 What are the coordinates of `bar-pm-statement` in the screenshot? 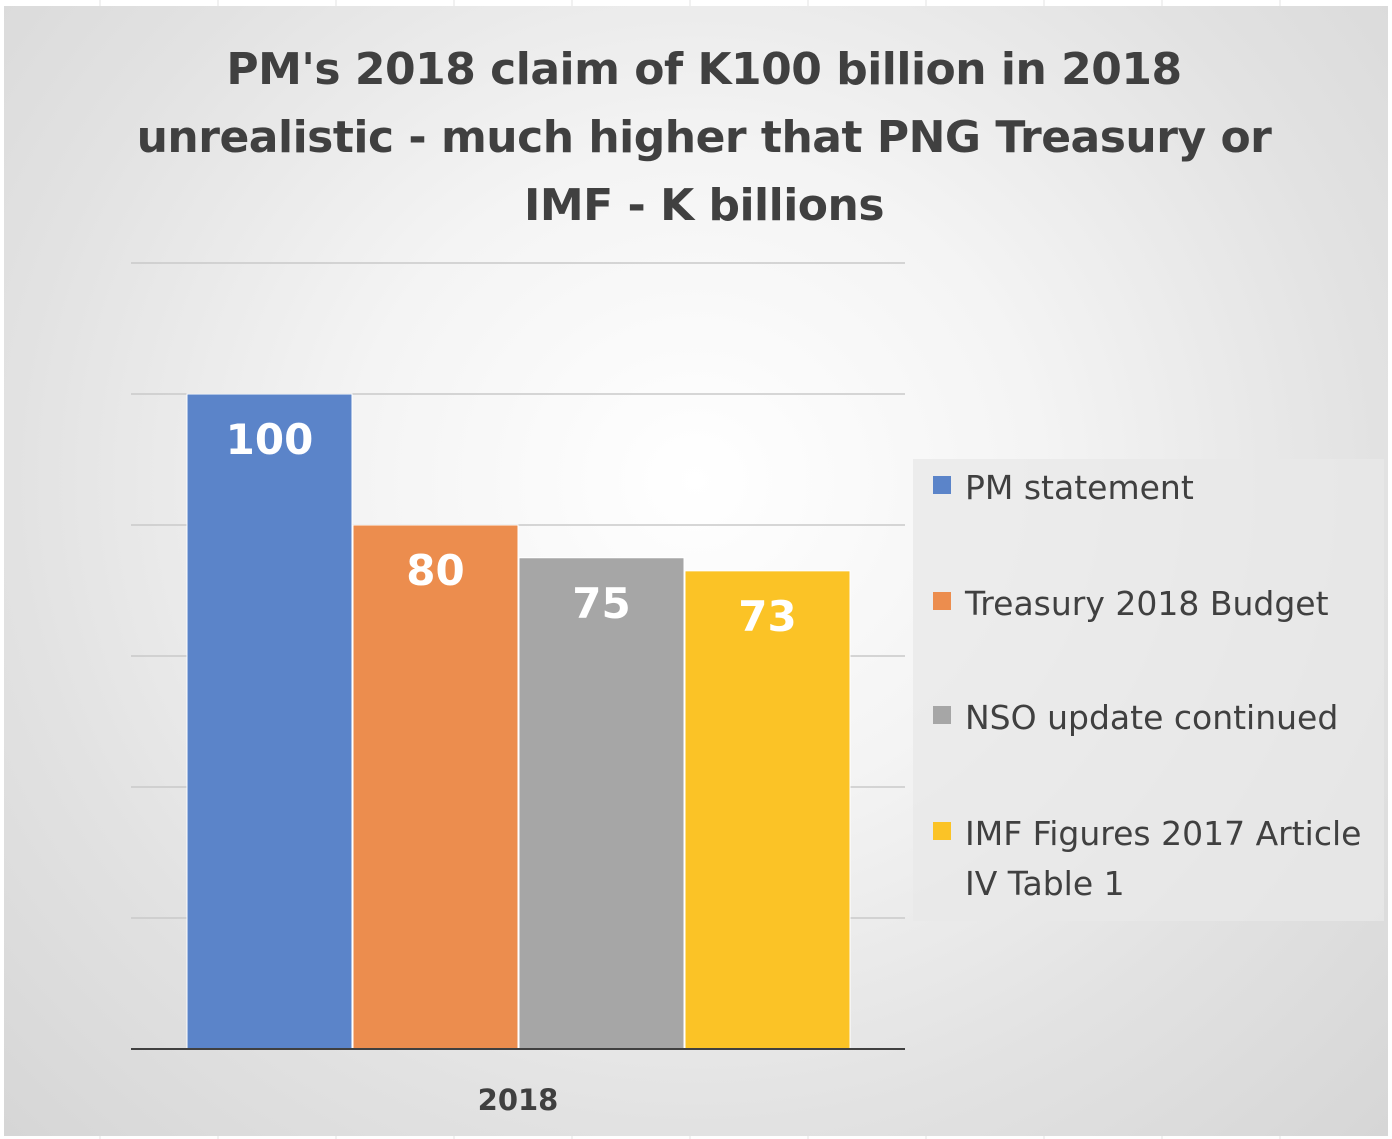 It's located at (269, 721).